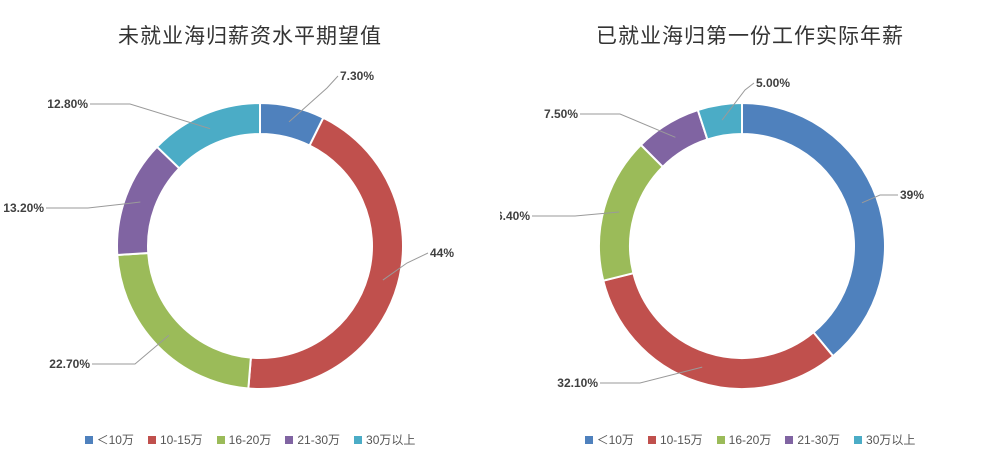  What do you see at coordinates (773, 83) in the screenshot?
I see `data-label: 5.00%` at bounding box center [773, 83].